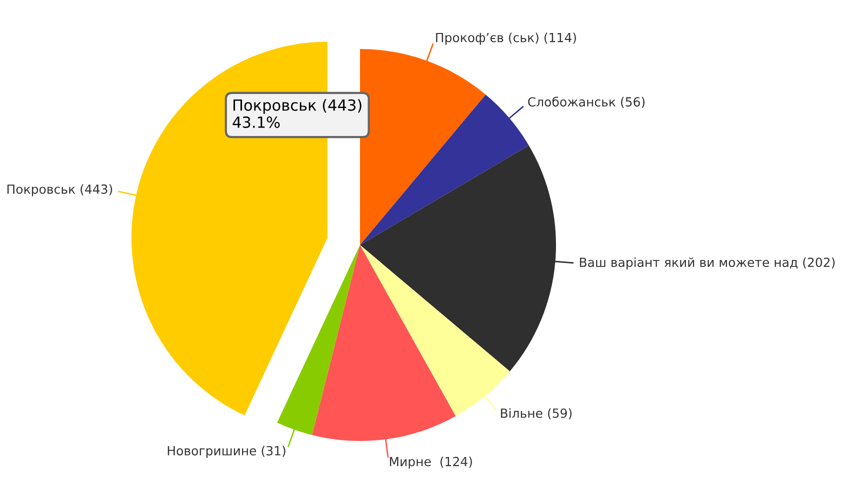 The width and height of the screenshot is (852, 491). I want to click on slice-label: Покровськ (443), so click(59, 190).